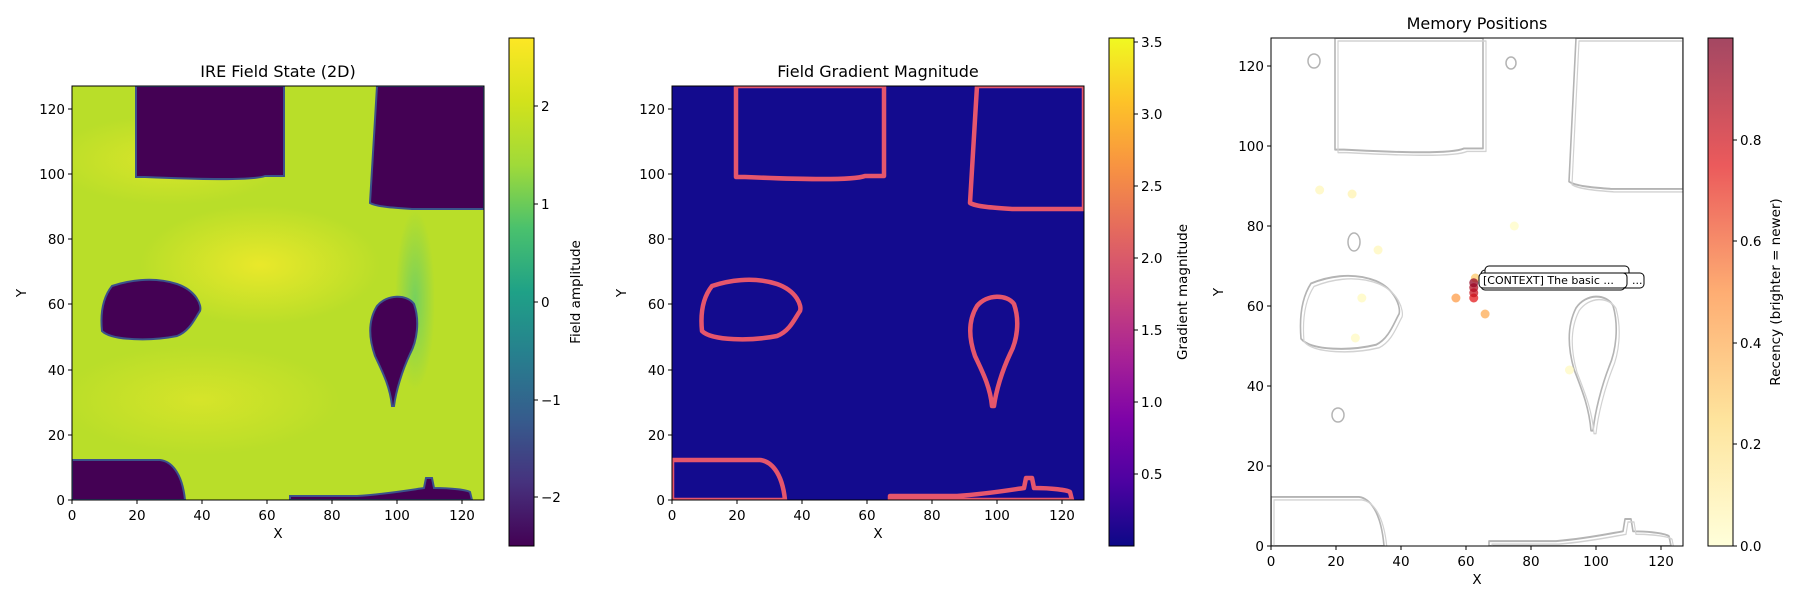 The image size is (1800, 600). Describe the element at coordinates (70, 304) in the screenshot. I see `y-ticks` at that location.